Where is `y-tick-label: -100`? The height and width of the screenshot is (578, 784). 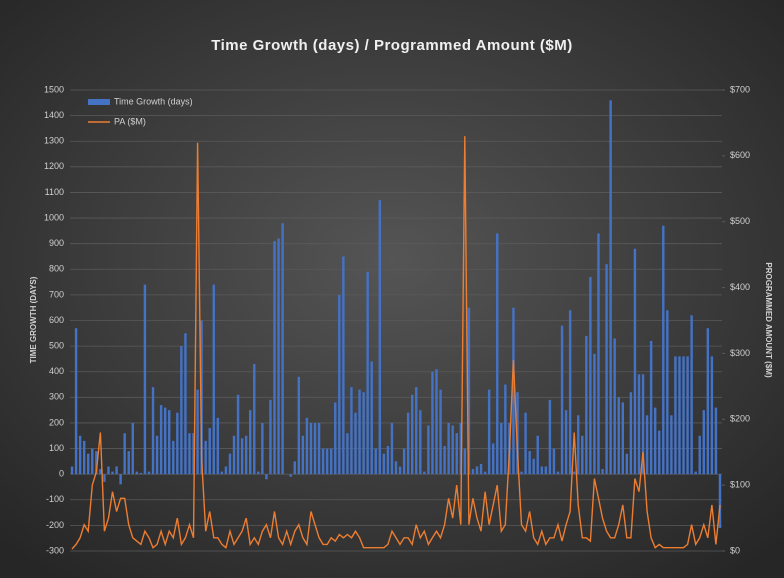
y-tick-label: -100 is located at coordinates (55, 499).